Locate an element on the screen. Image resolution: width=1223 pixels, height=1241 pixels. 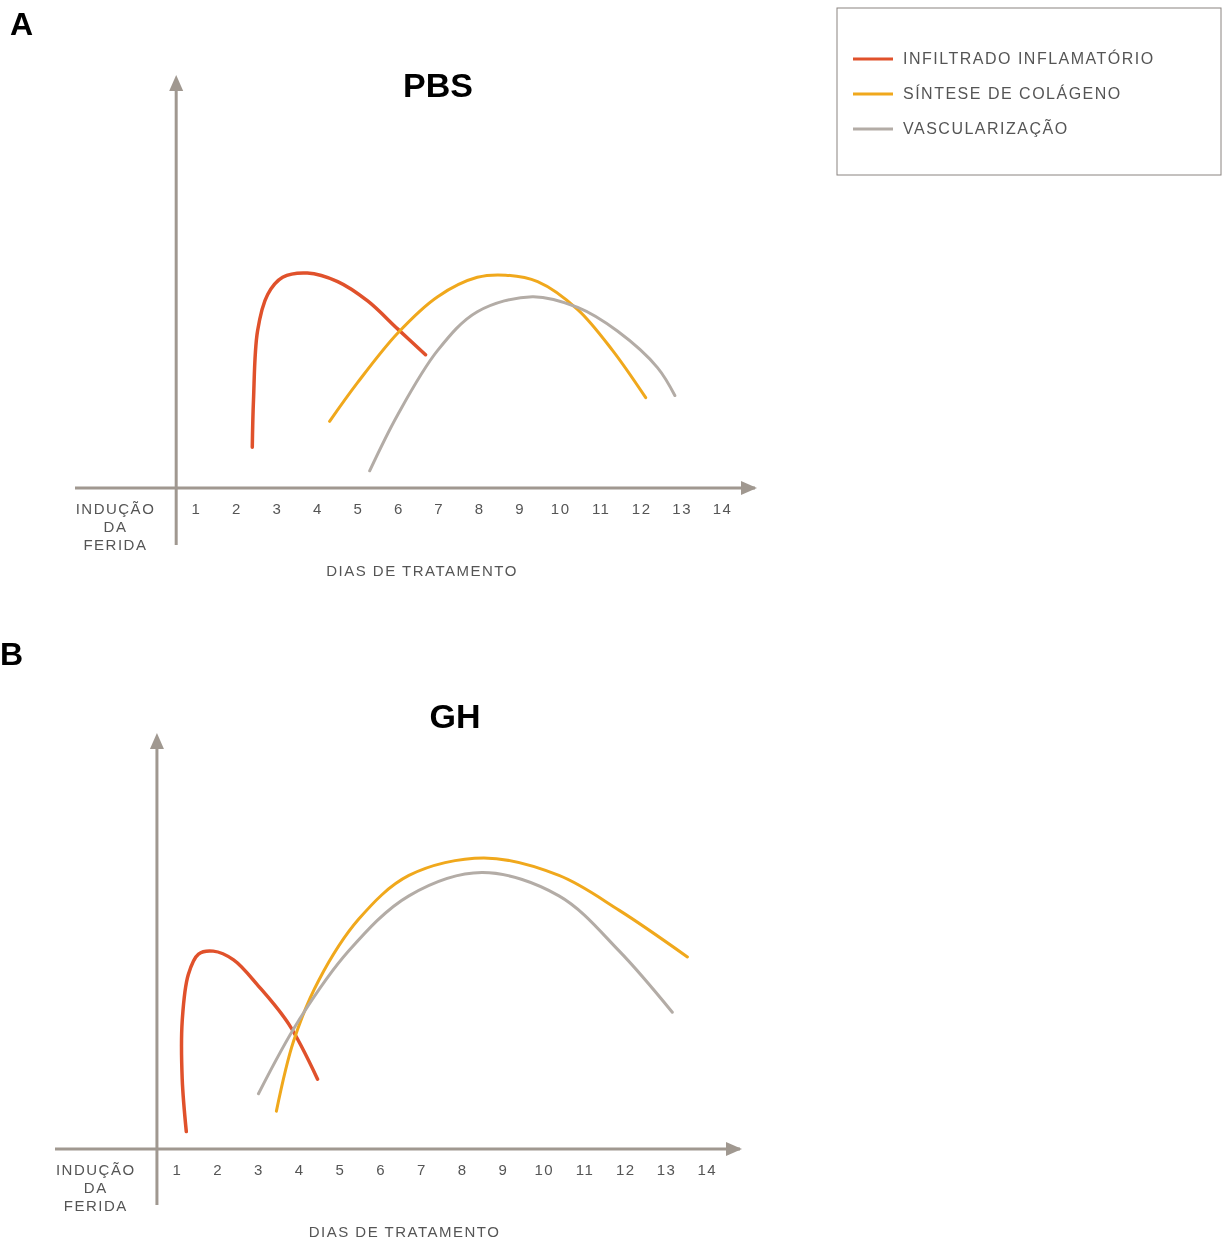
text: B is located at coordinates (12, 654).